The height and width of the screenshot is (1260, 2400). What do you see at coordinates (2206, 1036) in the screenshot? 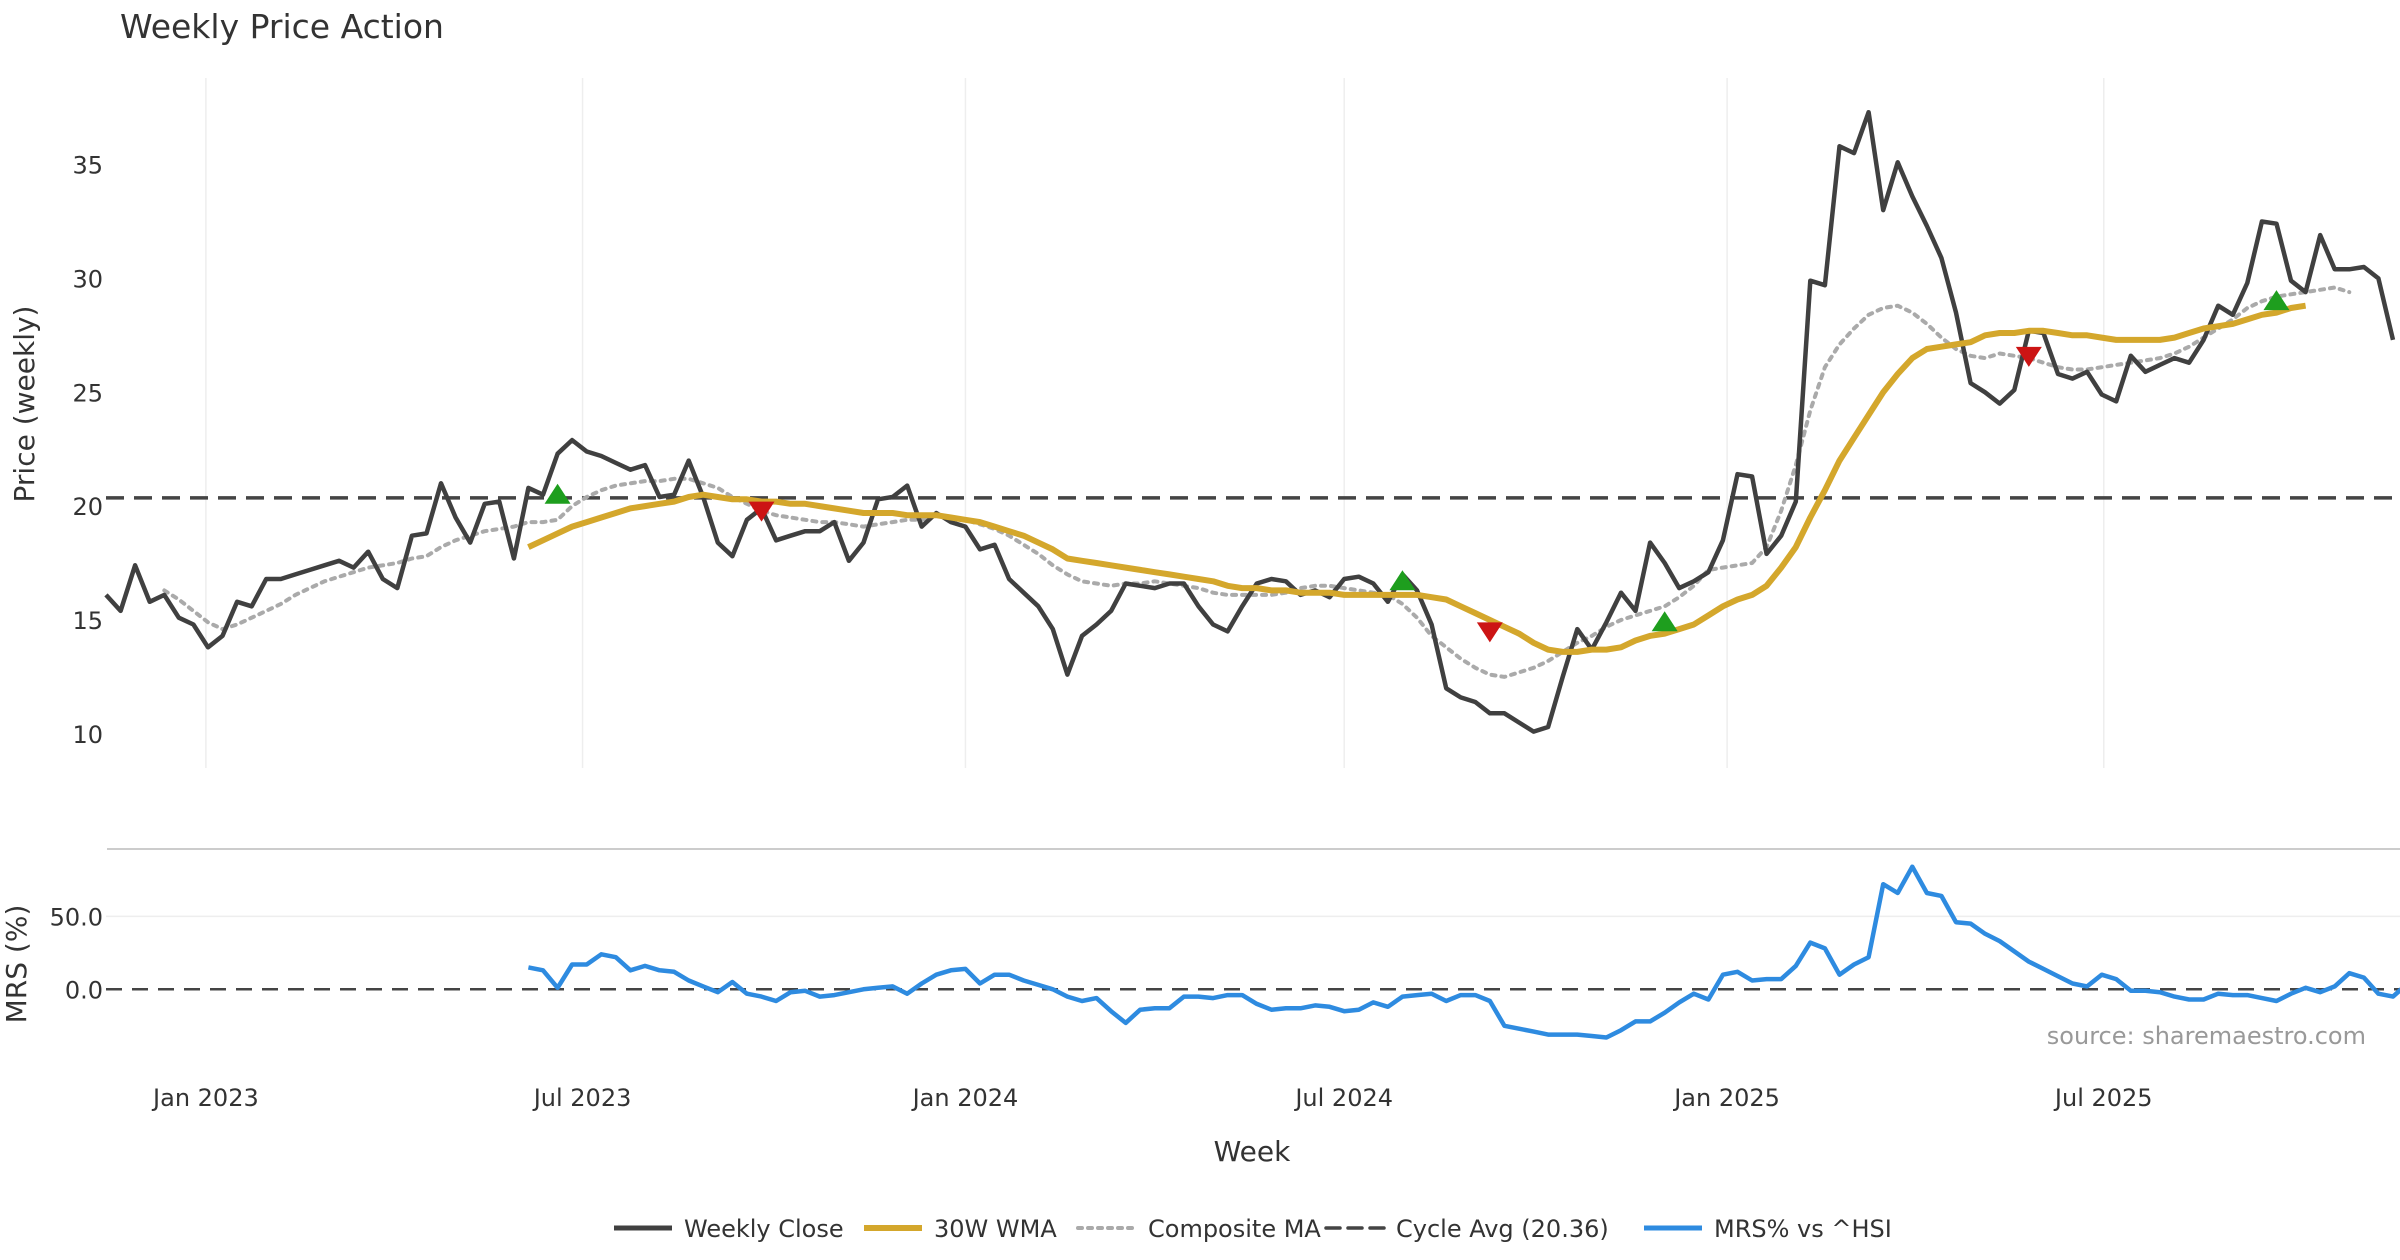
I see `source-note: source: sharemaestro.com` at bounding box center [2206, 1036].